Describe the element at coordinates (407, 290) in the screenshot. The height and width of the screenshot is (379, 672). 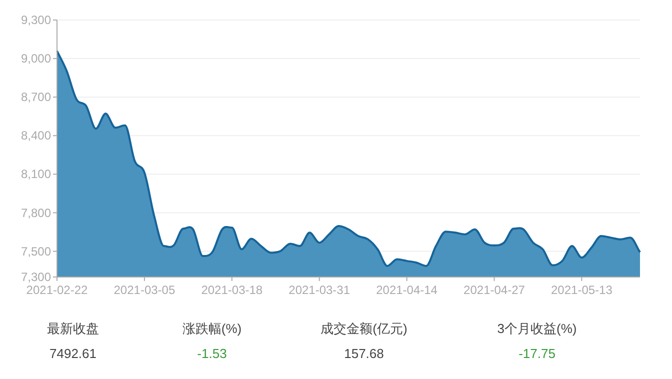
I see `x-tick-label: 2021-04-14` at that location.